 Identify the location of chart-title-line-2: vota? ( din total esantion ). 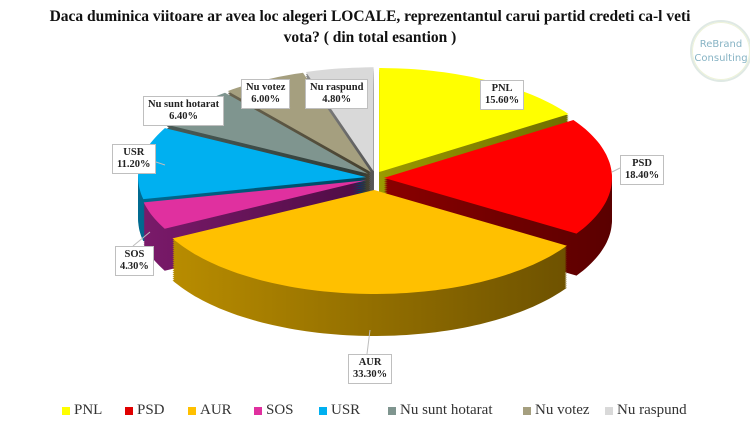
(370, 37).